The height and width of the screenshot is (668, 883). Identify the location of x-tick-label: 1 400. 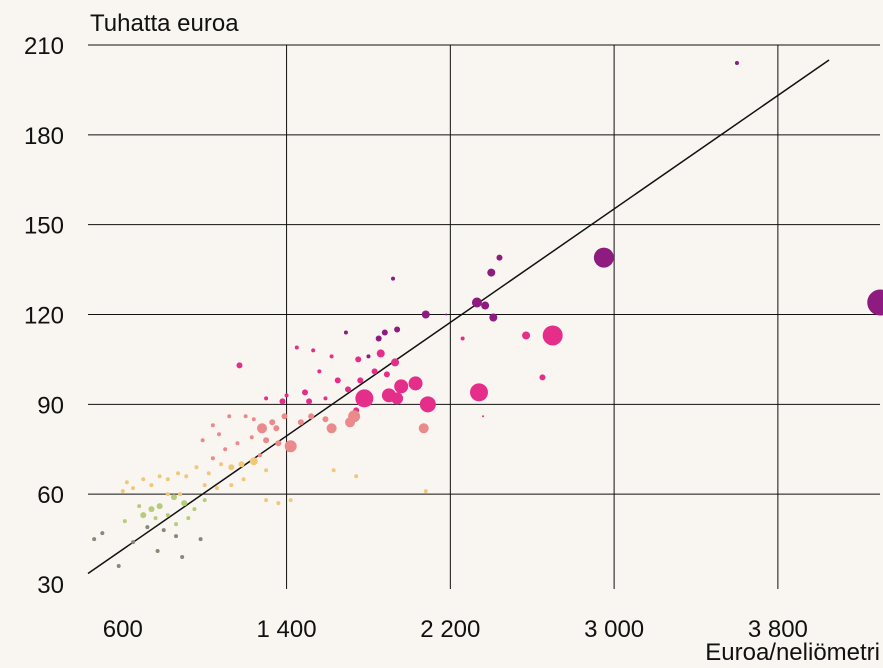
(287, 629).